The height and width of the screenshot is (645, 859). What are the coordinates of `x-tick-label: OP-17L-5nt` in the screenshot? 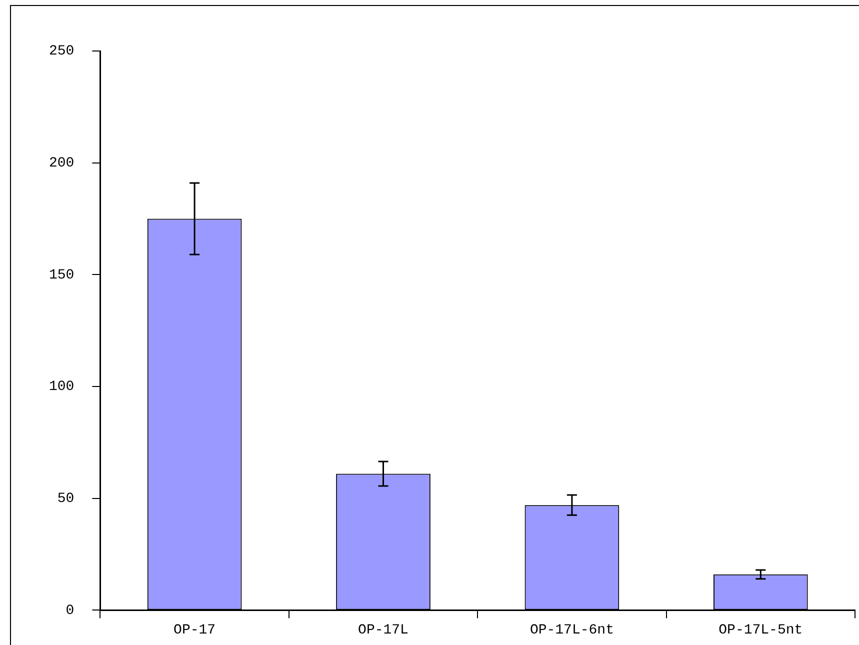 It's located at (760, 630).